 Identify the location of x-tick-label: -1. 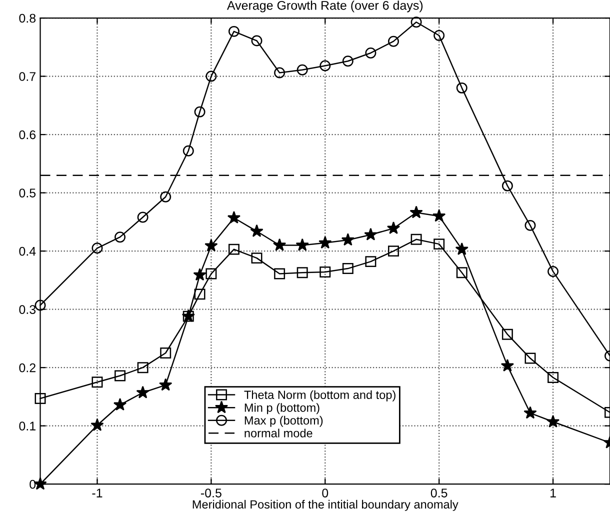
(97, 493).